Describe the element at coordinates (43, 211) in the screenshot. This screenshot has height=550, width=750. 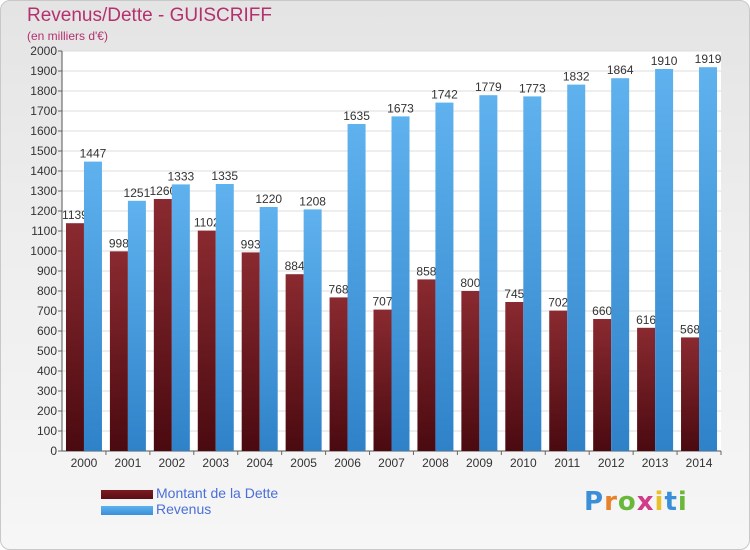
I see `y-tick-label: 1200` at that location.